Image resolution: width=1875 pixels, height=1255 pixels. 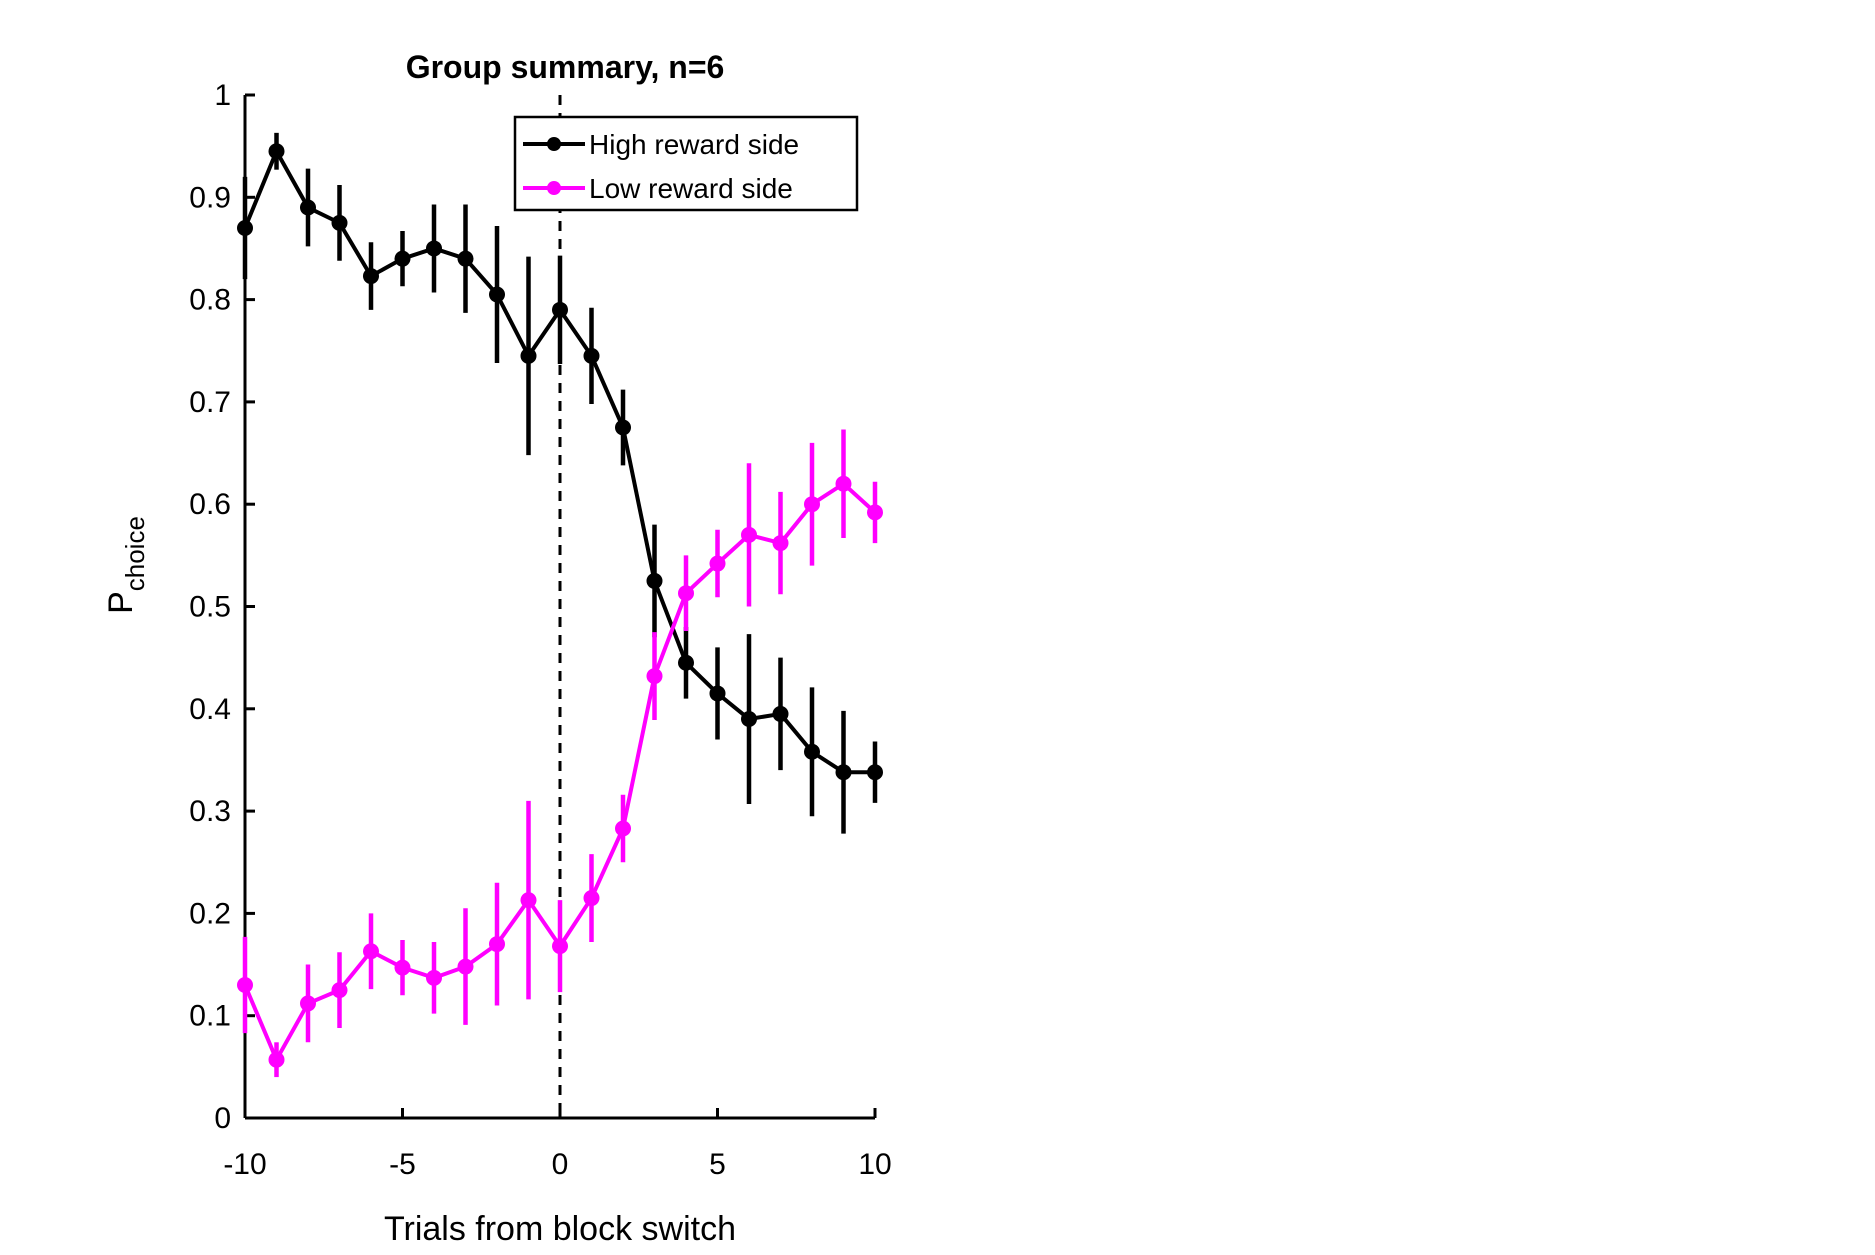 I want to click on x-tick-label: -10, so click(x=244, y=1164).